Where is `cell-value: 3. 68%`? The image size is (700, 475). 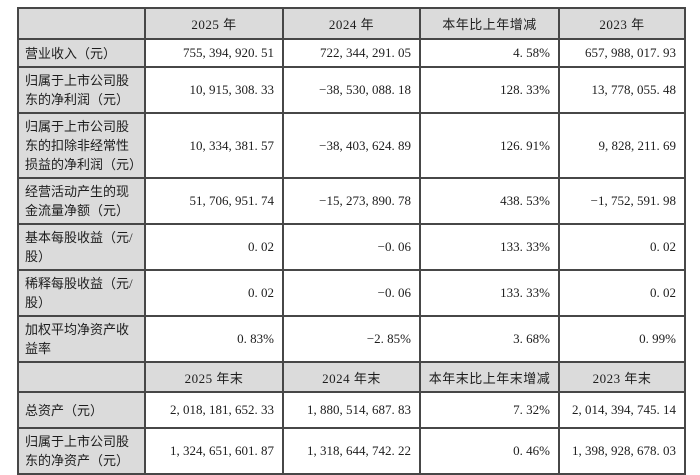
cell-value: 3. 68% is located at coordinates (489, 339).